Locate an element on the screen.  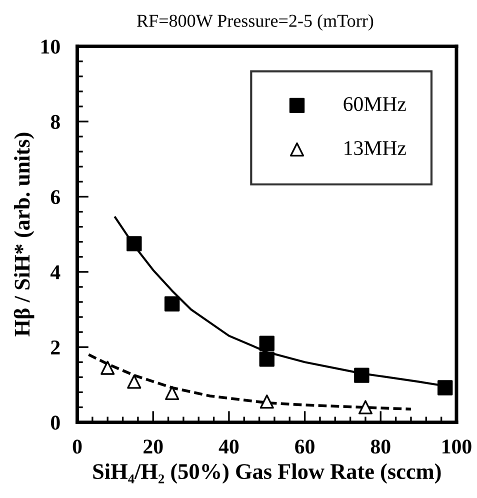
x-axis-title: SiH₄/H₂ (50%) Gas Flow Rate (sccm) is located at coordinates (267, 473).